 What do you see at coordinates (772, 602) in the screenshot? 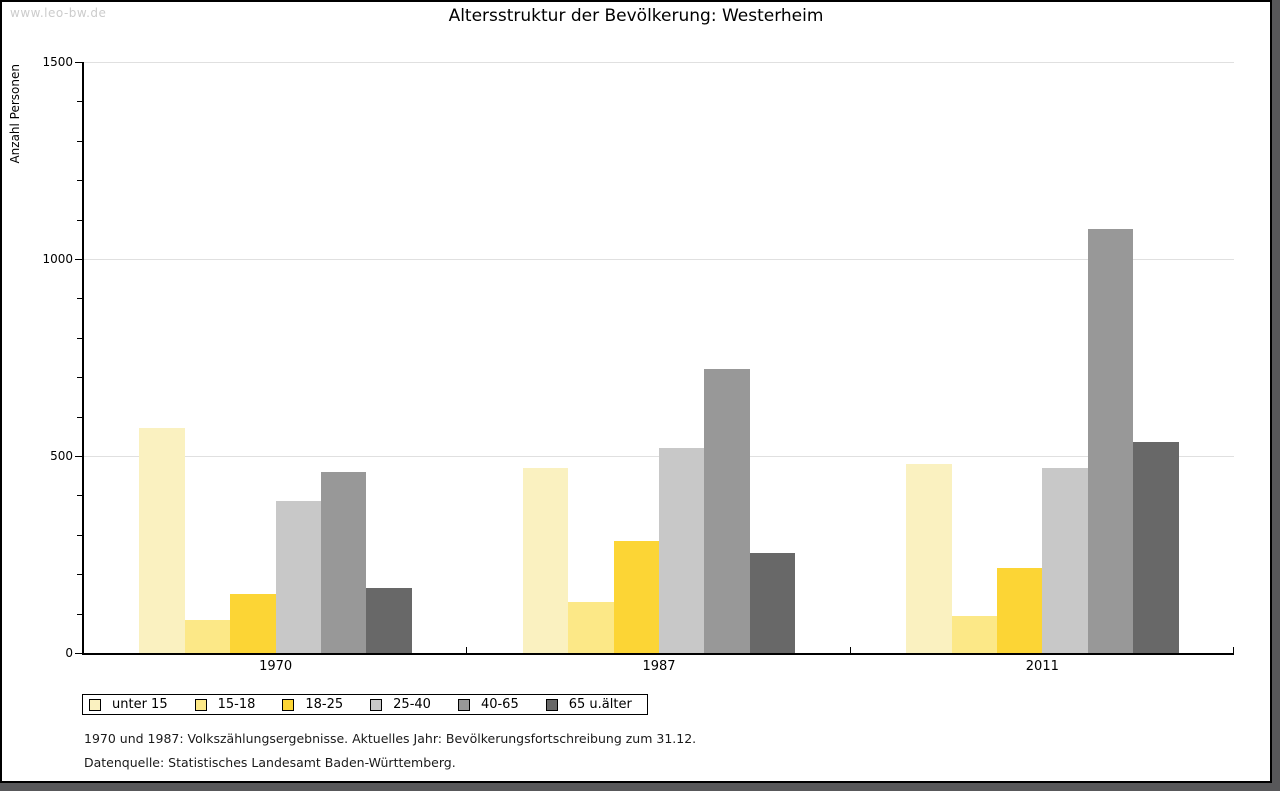
I see `bar-1987-65-u.älter` at bounding box center [772, 602].